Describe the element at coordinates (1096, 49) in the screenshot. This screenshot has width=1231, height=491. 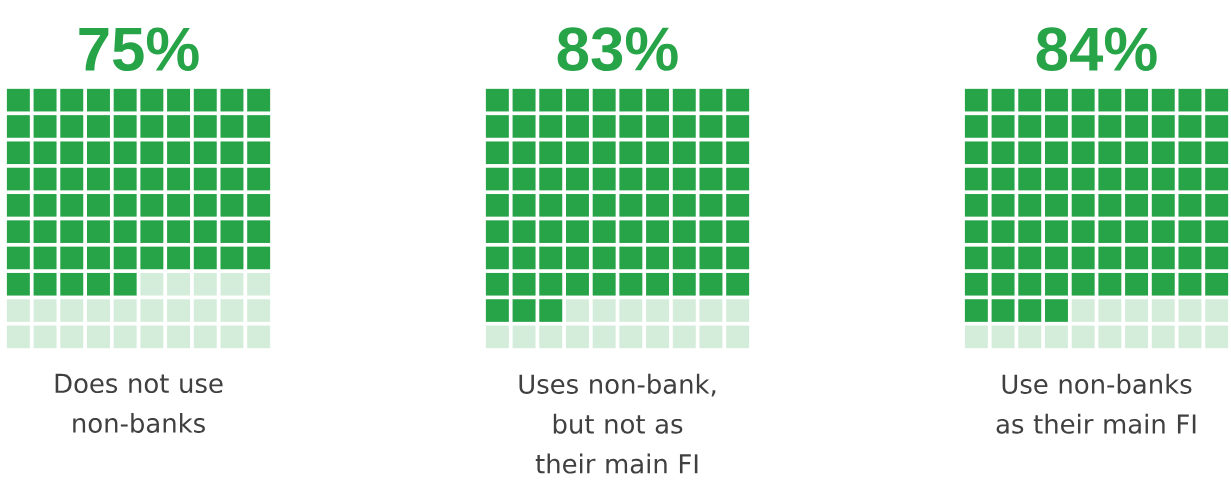
I see `data-label: 84%` at that location.